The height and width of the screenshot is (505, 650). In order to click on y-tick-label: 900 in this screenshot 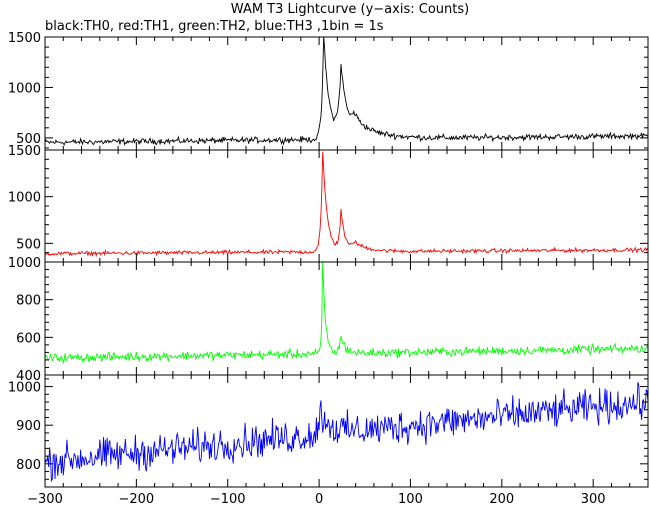, I will do `click(28, 426)`.